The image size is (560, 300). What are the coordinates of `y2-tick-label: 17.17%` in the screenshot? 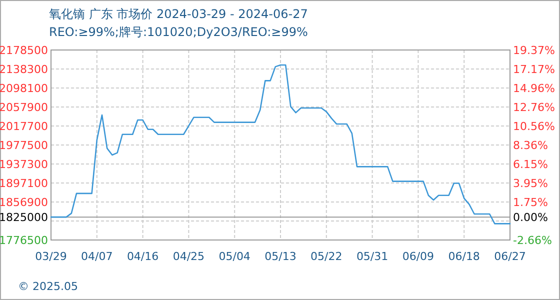 It's located at (534, 69).